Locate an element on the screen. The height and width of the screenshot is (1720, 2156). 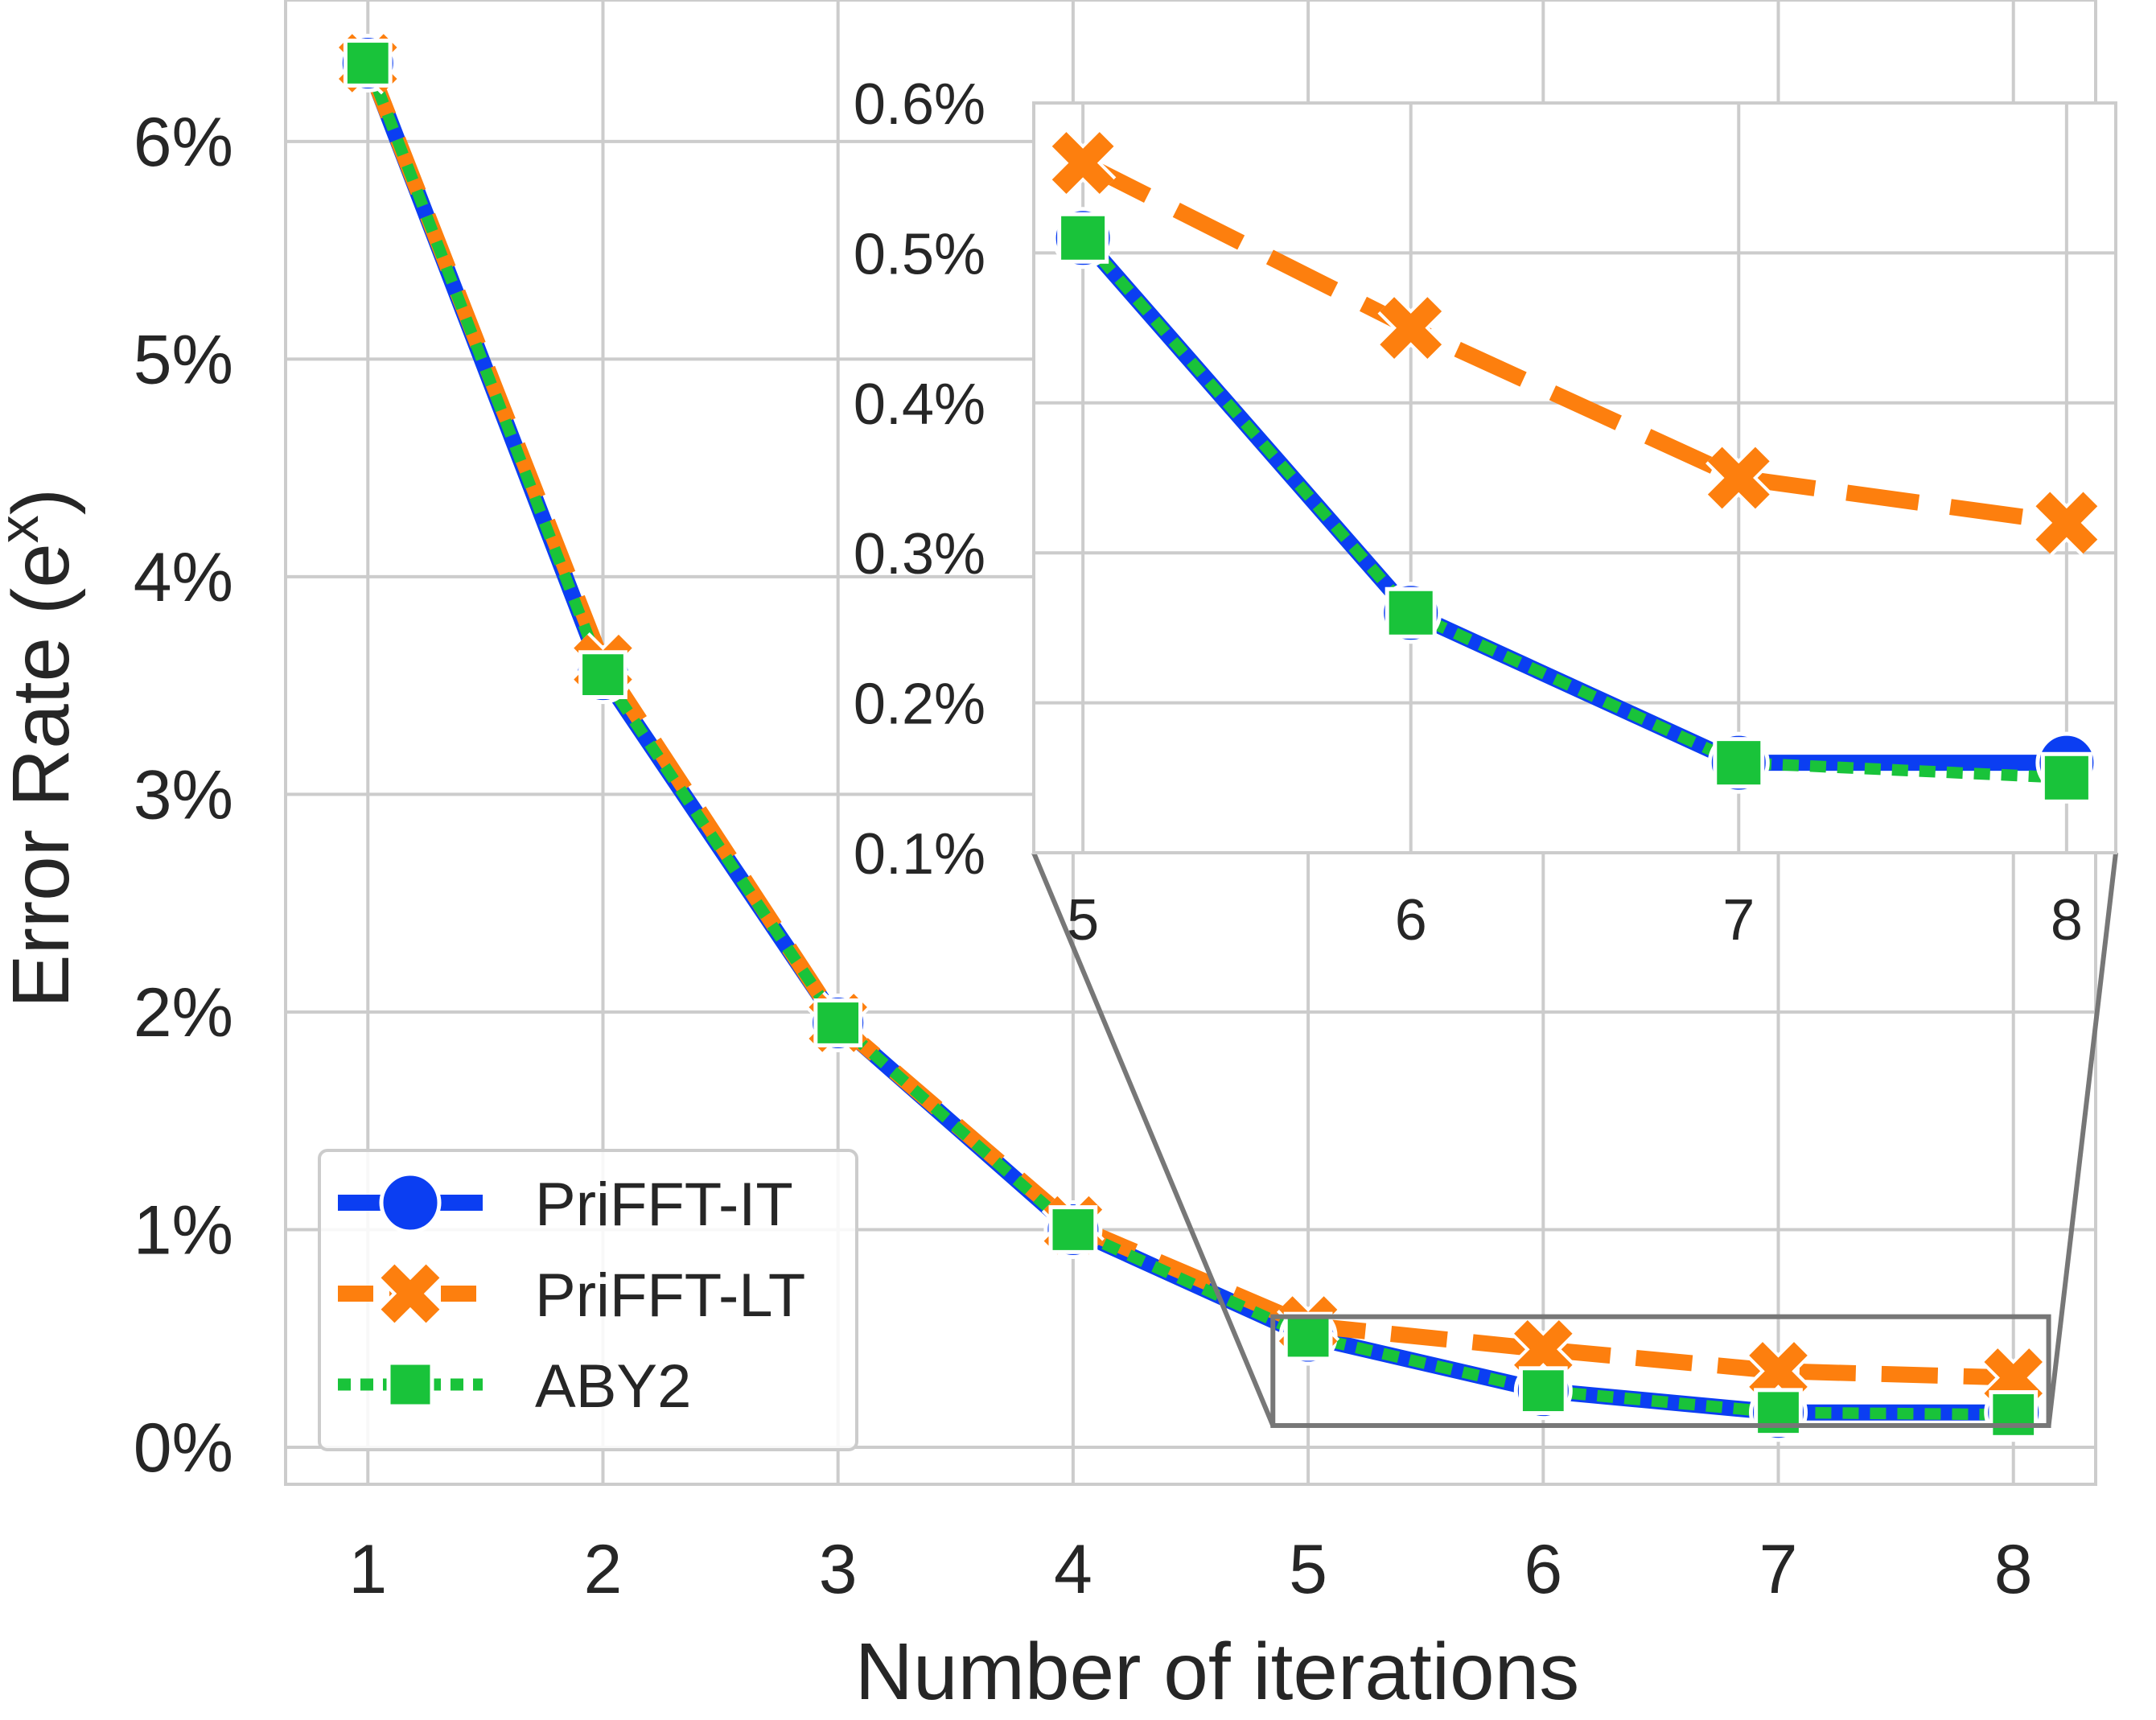
inset-x-tick-labels: 5 6 7 8 is located at coordinates (1575, 921).